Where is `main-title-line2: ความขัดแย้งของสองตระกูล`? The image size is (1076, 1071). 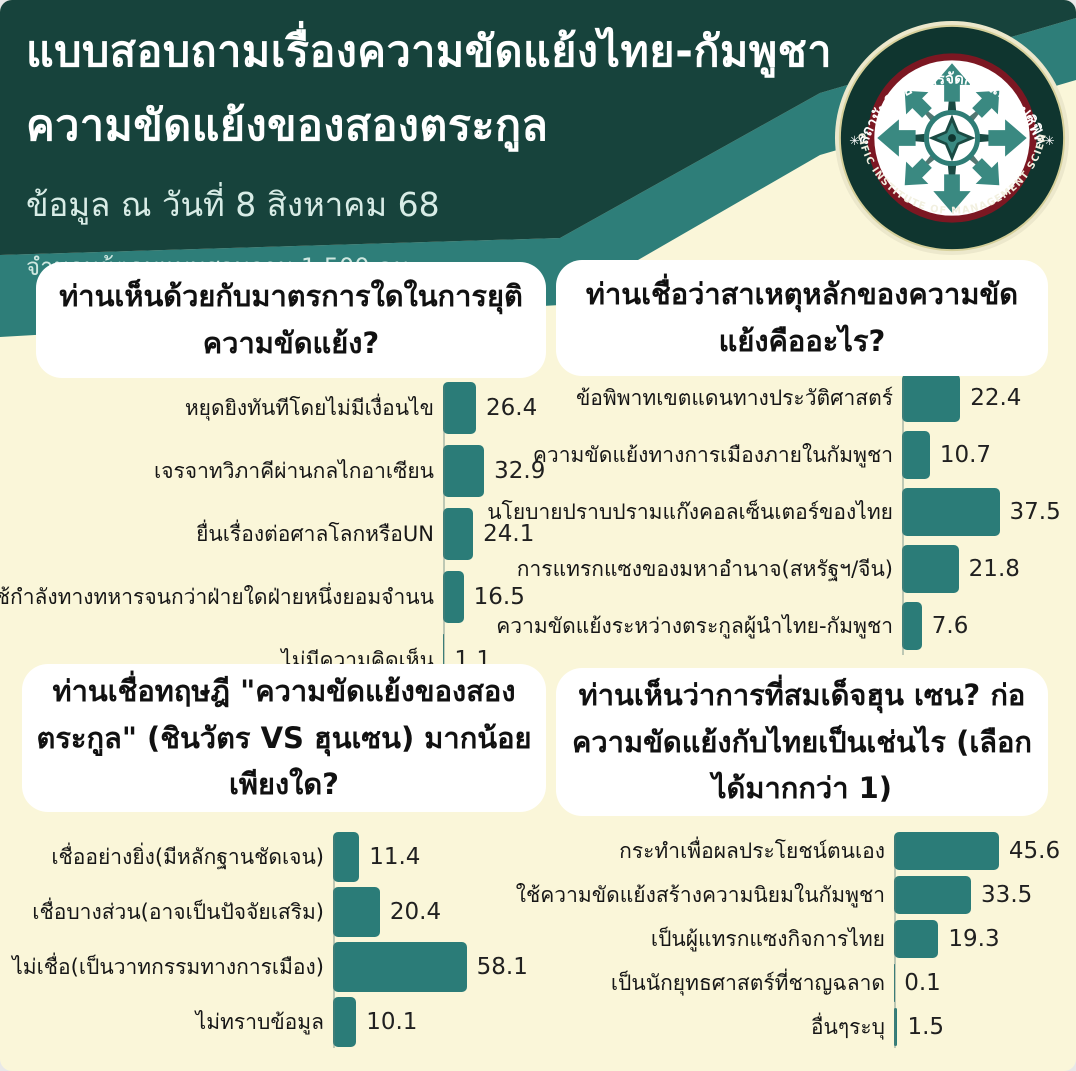 main-title-line2: ความขัดแย้งของสองตระกูล is located at coordinates (287, 125).